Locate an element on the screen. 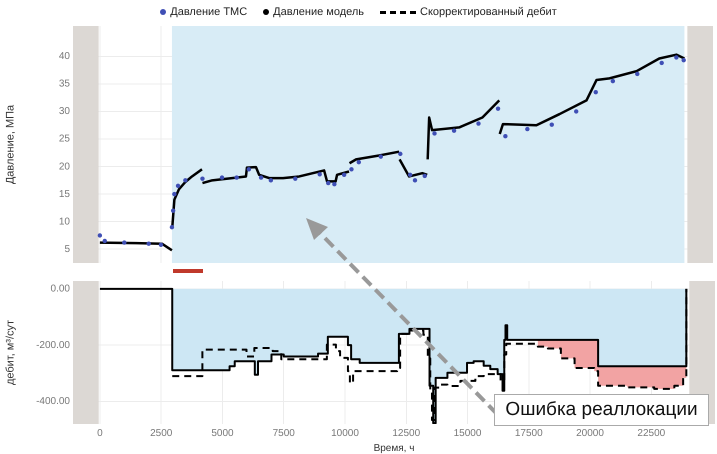 Image resolution: width=717 pixels, height=454 pixels. x-tick-label: 22500 is located at coordinates (651, 433).